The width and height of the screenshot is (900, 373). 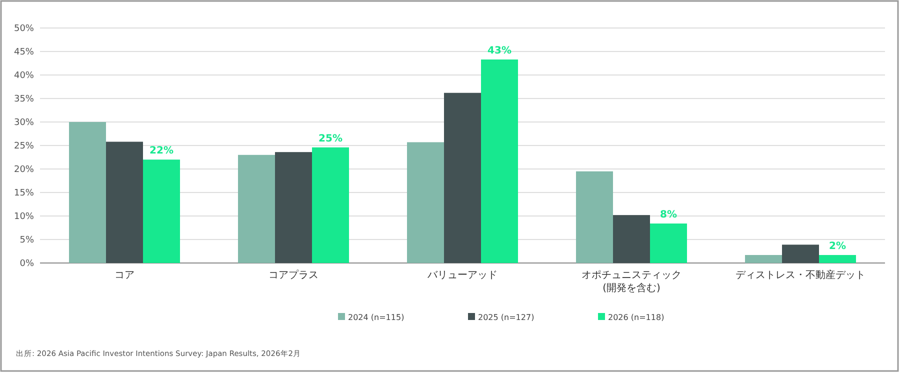 I want to click on legend-label: 2026 (n=118), so click(x=636, y=317).